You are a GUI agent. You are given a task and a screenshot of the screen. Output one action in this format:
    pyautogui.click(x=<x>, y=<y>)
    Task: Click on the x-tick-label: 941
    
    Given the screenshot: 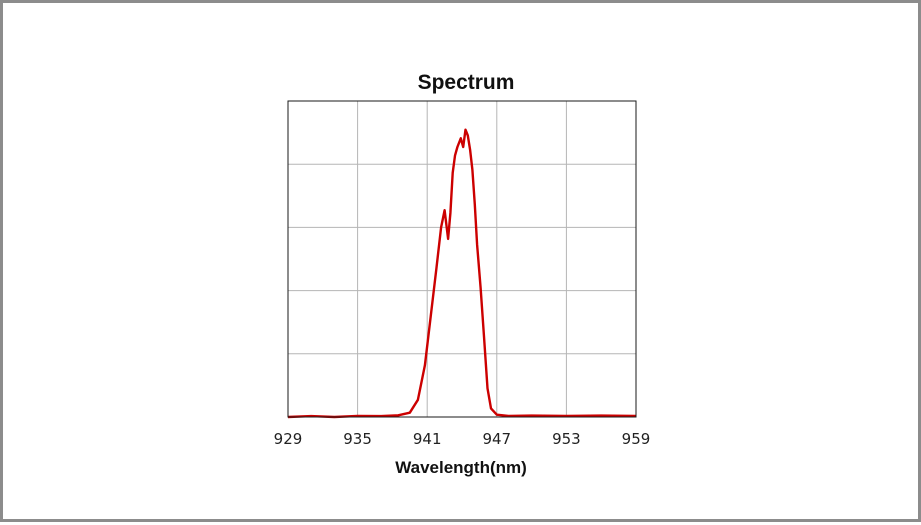 What is the action you would take?
    pyautogui.click(x=427, y=439)
    